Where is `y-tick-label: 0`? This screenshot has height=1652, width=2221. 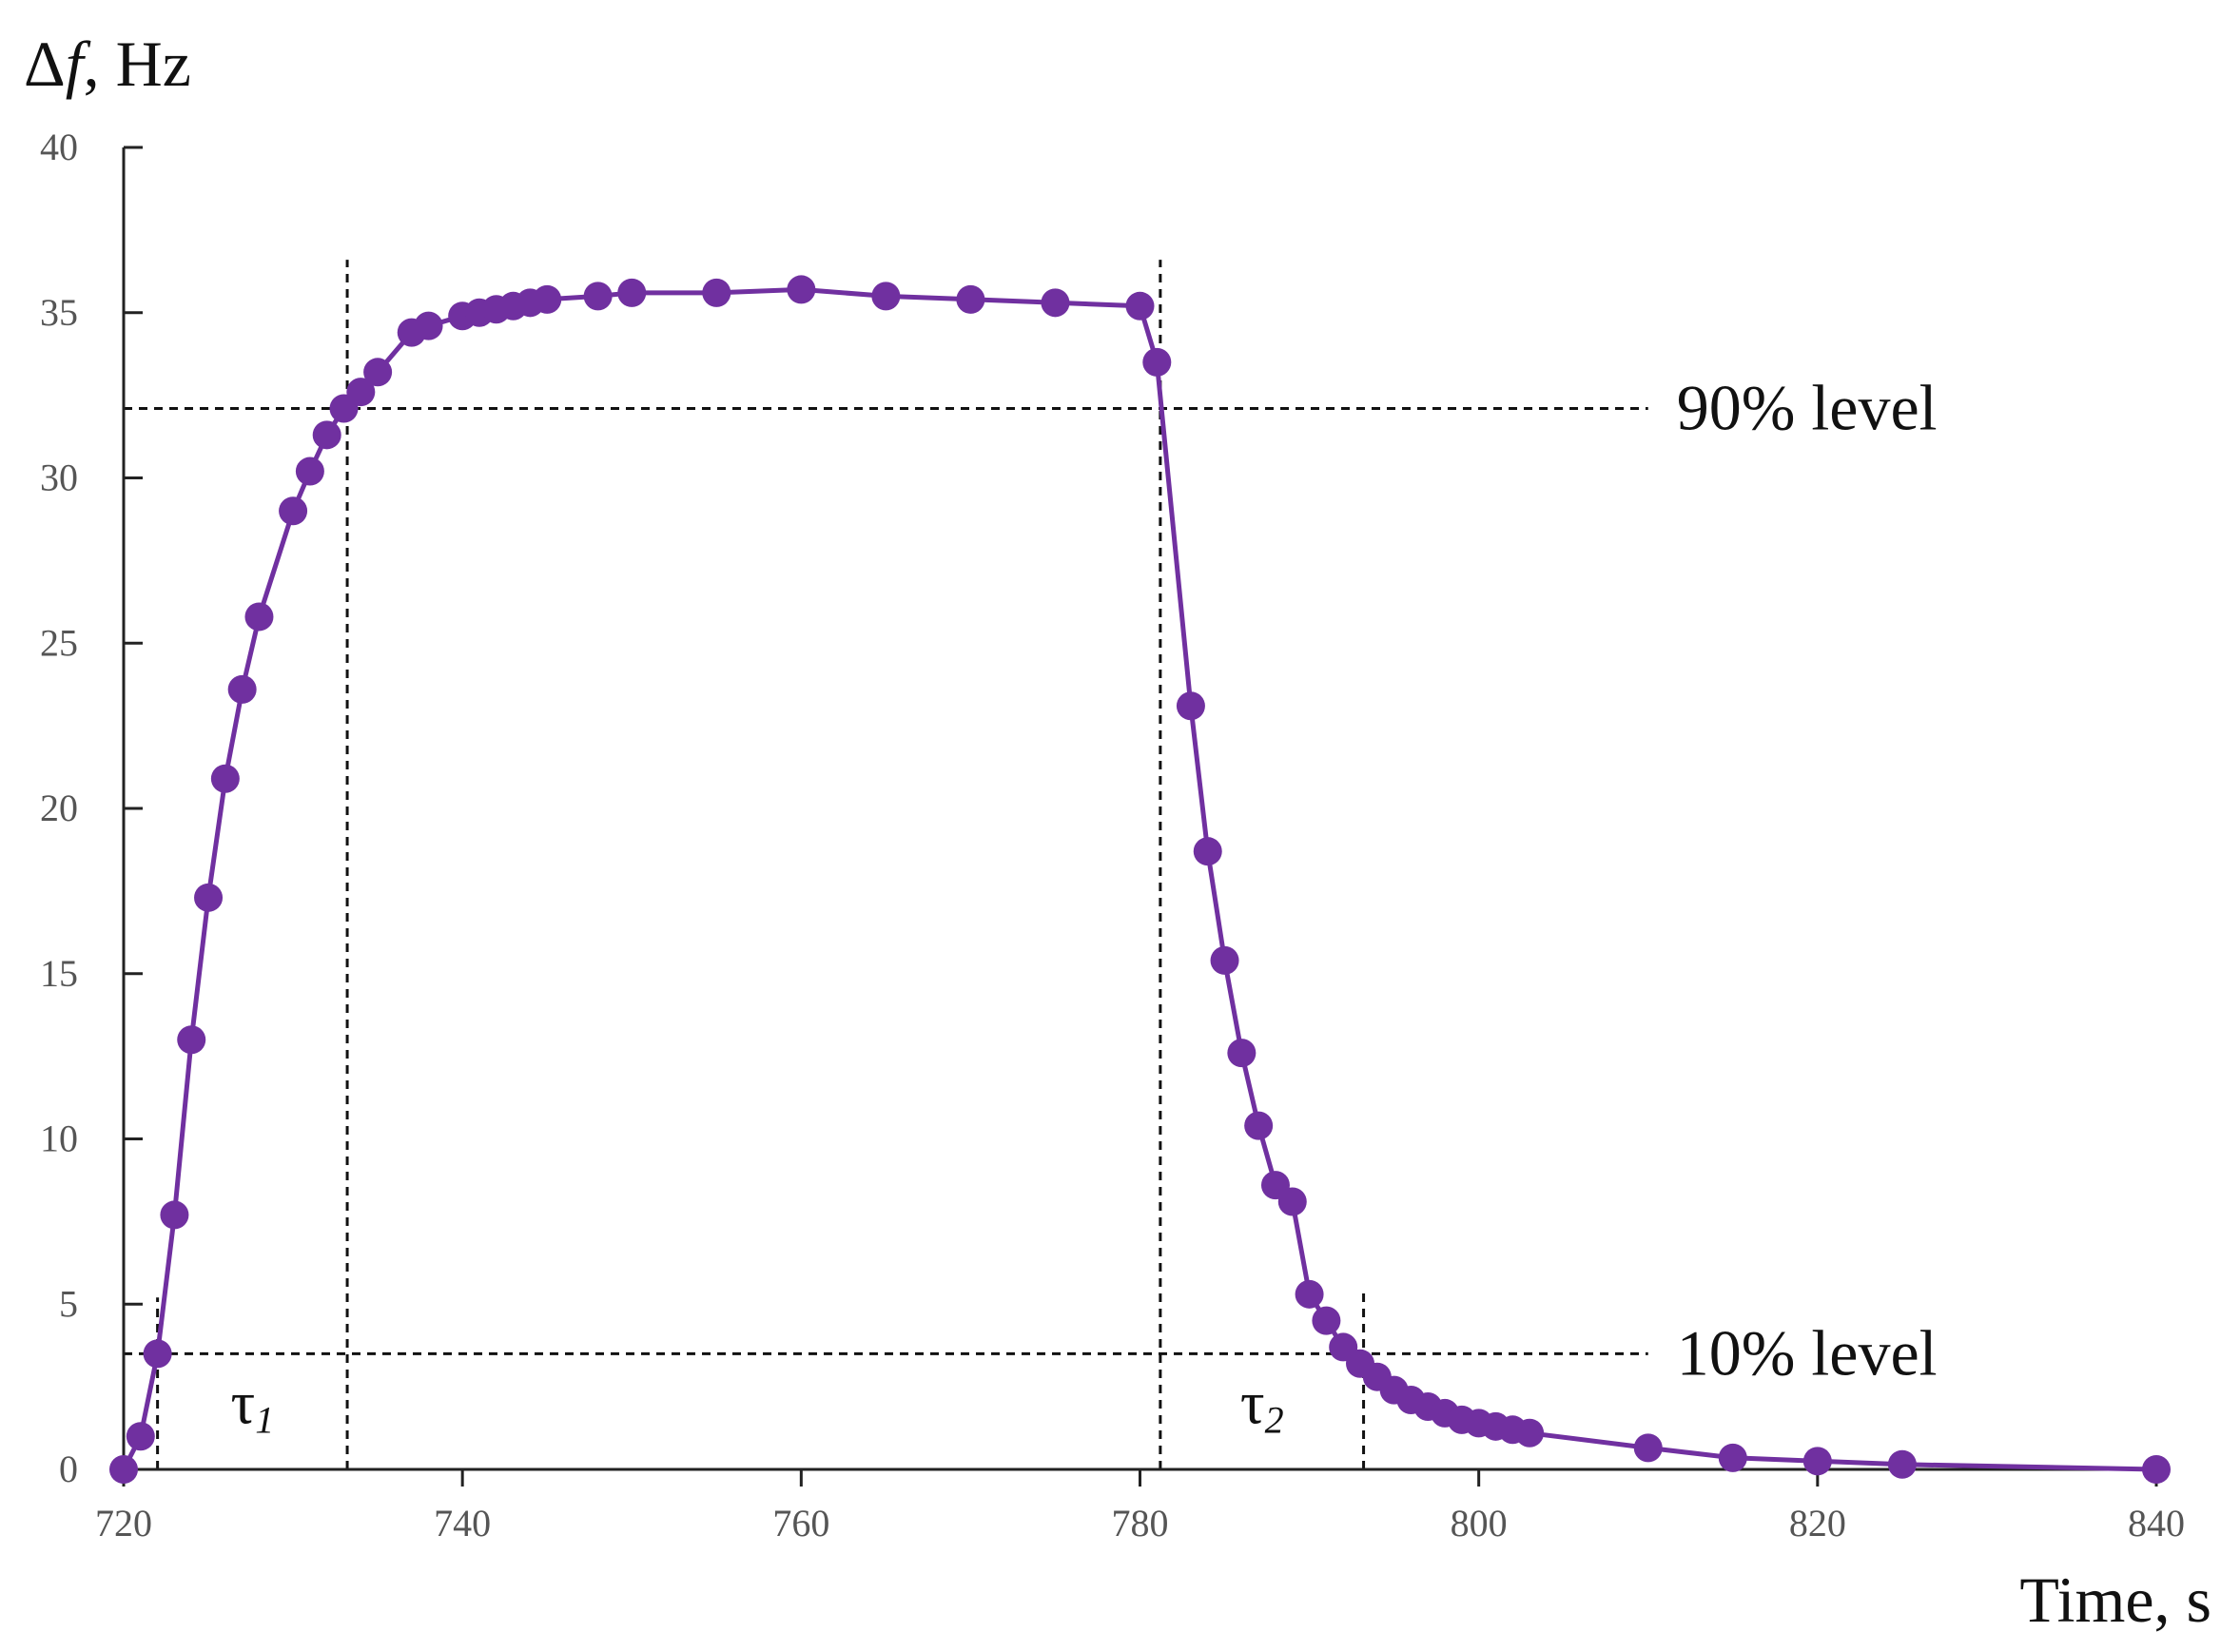
y-tick-label: 0 is located at coordinates (68, 1469).